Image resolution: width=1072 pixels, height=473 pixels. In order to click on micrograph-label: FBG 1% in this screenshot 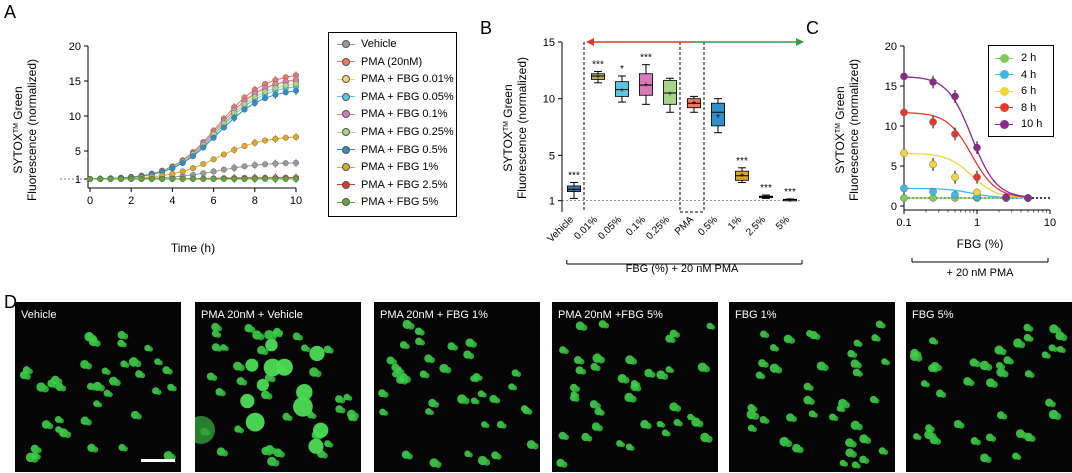, I will do `click(756, 315)`.